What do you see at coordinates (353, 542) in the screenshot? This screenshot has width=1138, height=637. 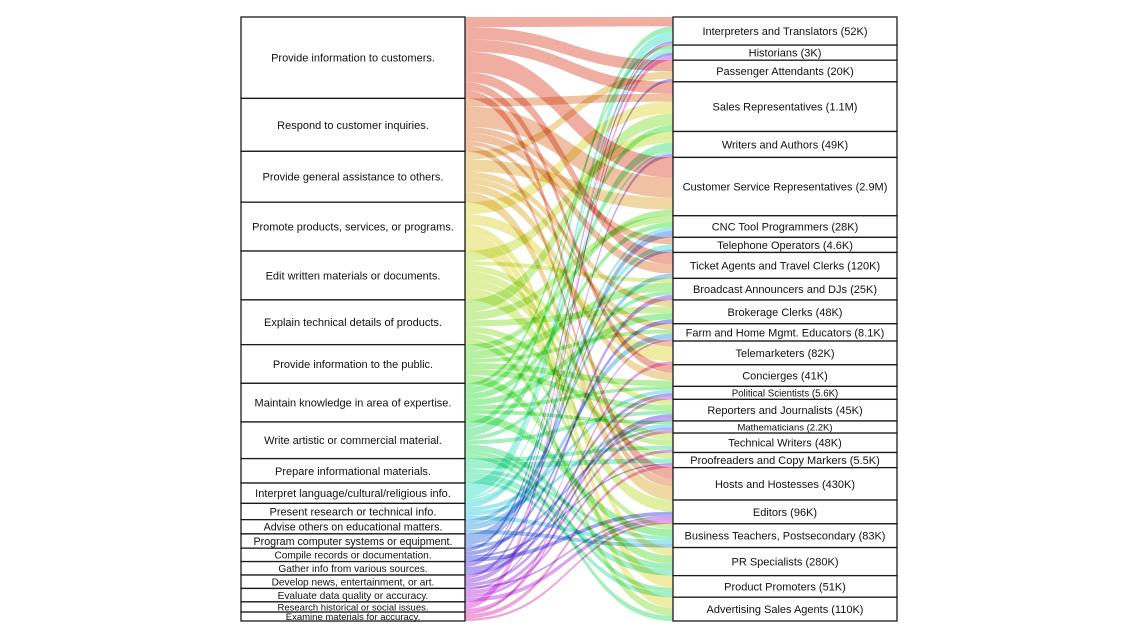 I see `left-node-label: Program computer systems or equipment.` at bounding box center [353, 542].